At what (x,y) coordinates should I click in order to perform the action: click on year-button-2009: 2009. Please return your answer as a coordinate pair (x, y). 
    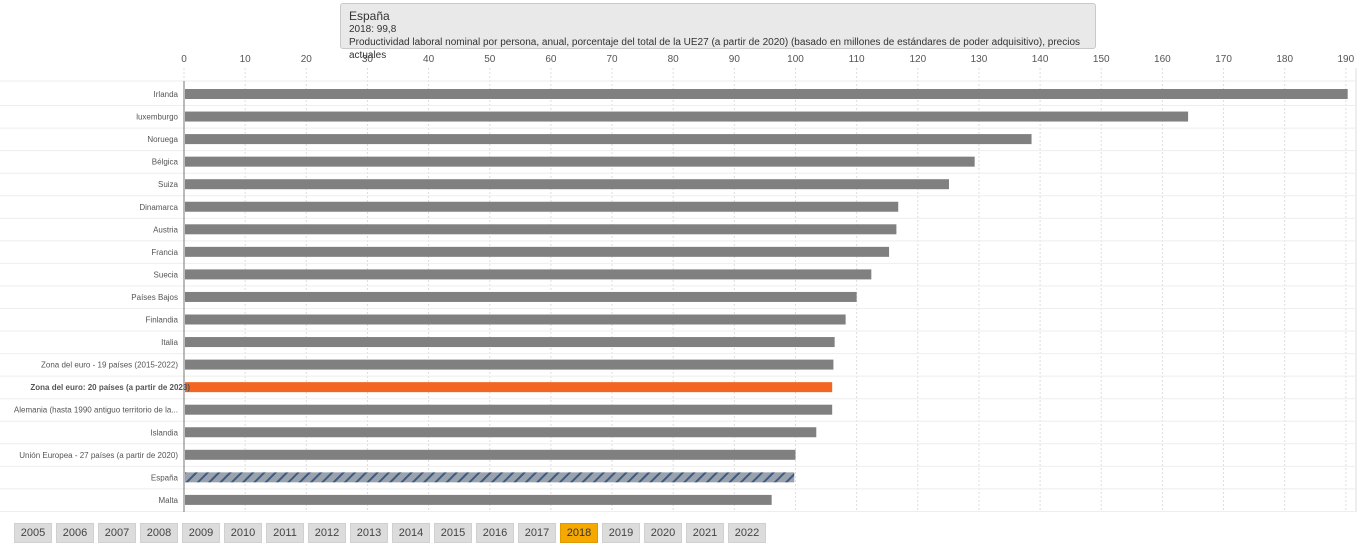
    Looking at the image, I should click on (201, 533).